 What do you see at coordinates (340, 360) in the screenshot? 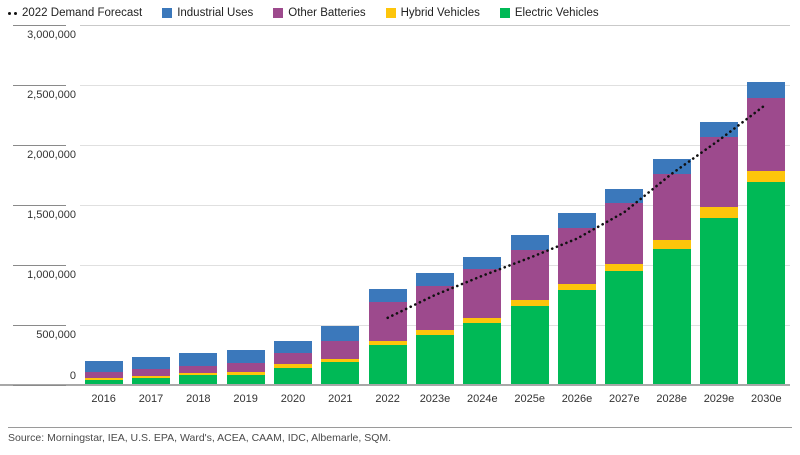
I see `bar-2021-hybrid-vehicles` at bounding box center [340, 360].